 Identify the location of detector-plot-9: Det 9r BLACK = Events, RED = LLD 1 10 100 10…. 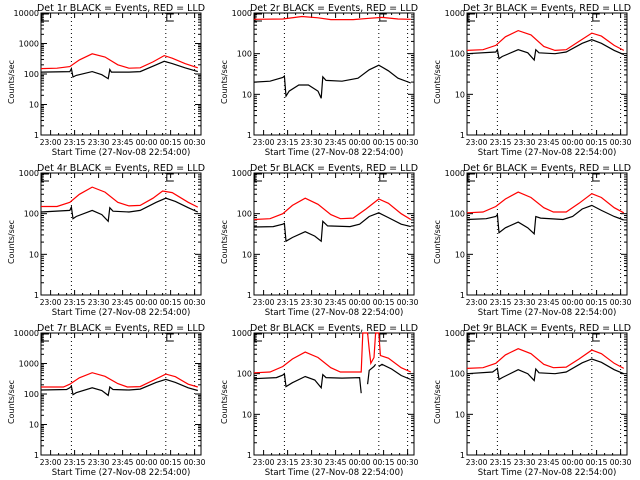
(532, 400).